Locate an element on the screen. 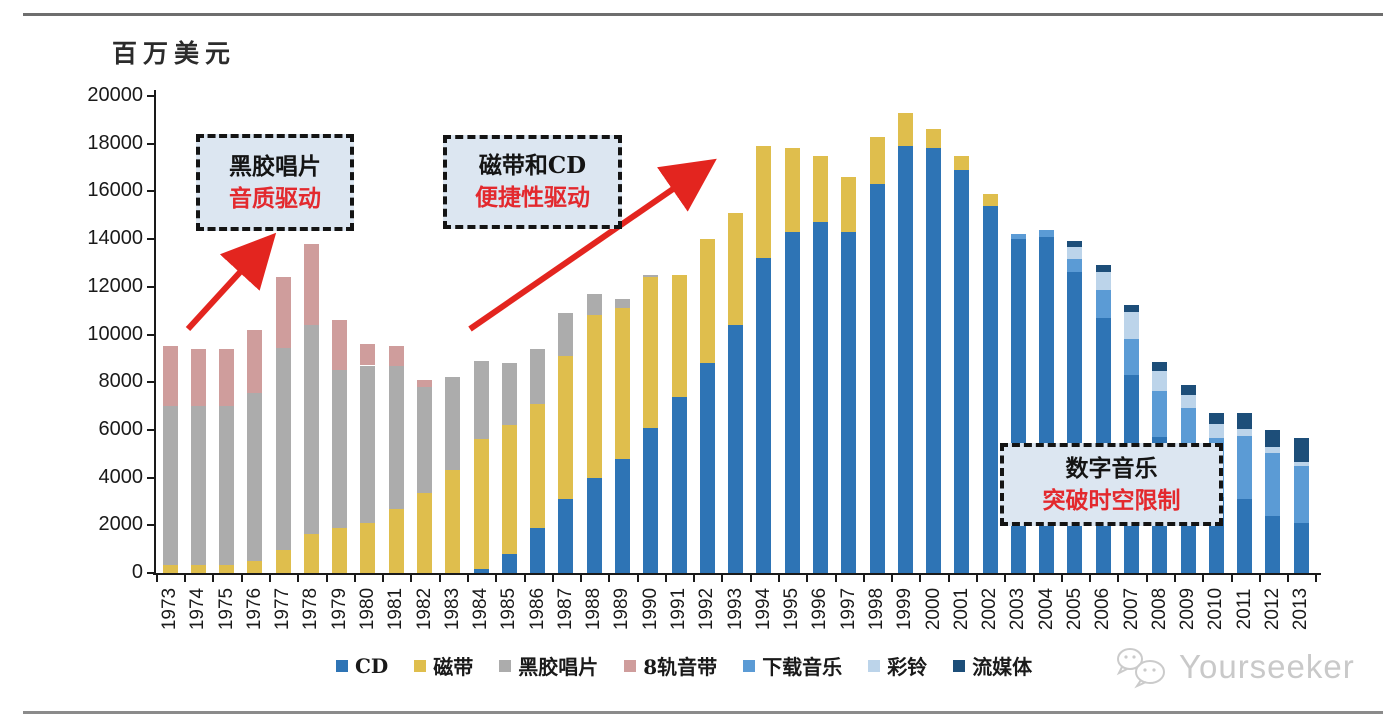 This screenshot has width=1399, height=728. bar-segment-2010-流媒体 is located at coordinates (1216, 418).